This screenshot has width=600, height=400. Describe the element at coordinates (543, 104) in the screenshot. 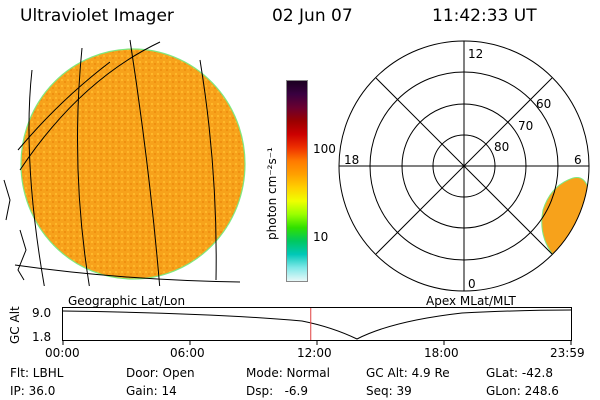

I see `mlat-label-60: 60` at that location.